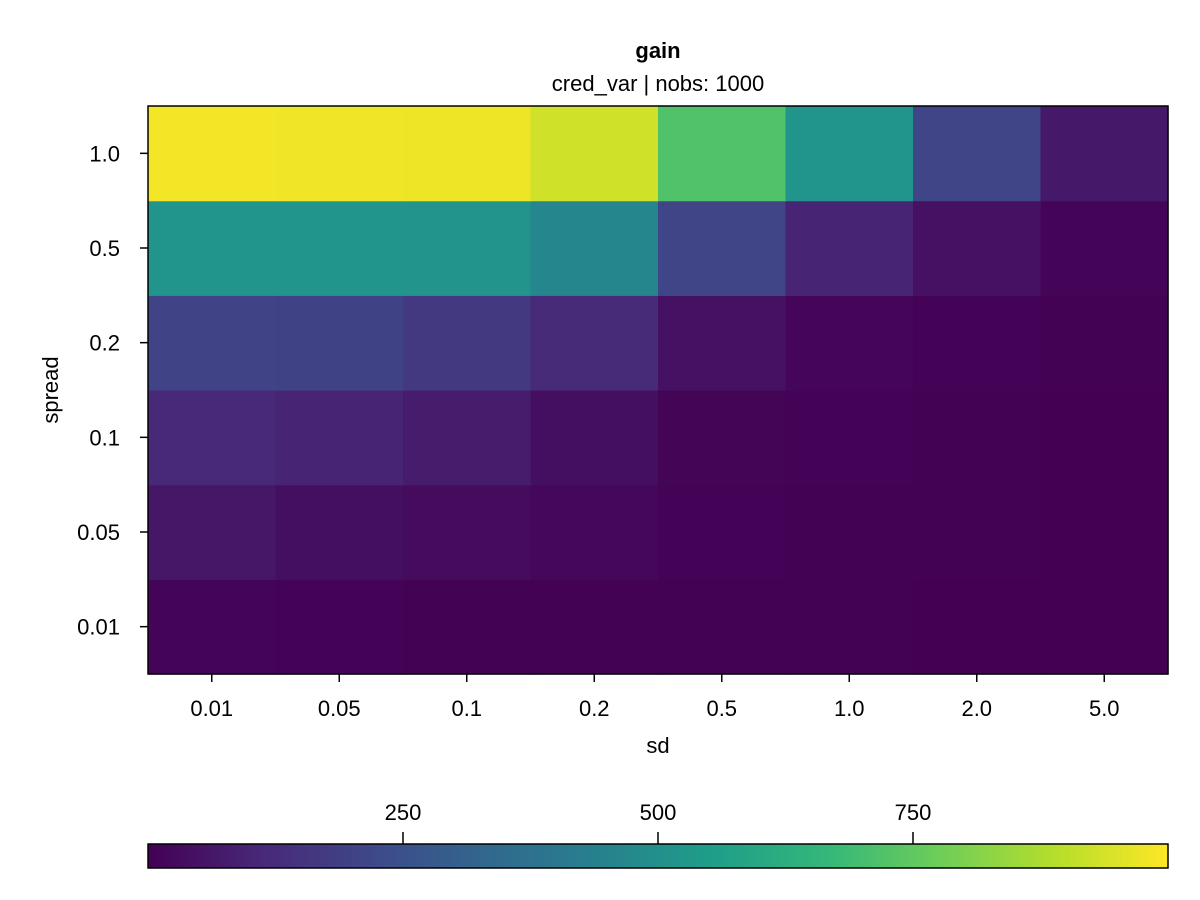  I want to click on colorbar-tick-label: 750, so click(913, 812).